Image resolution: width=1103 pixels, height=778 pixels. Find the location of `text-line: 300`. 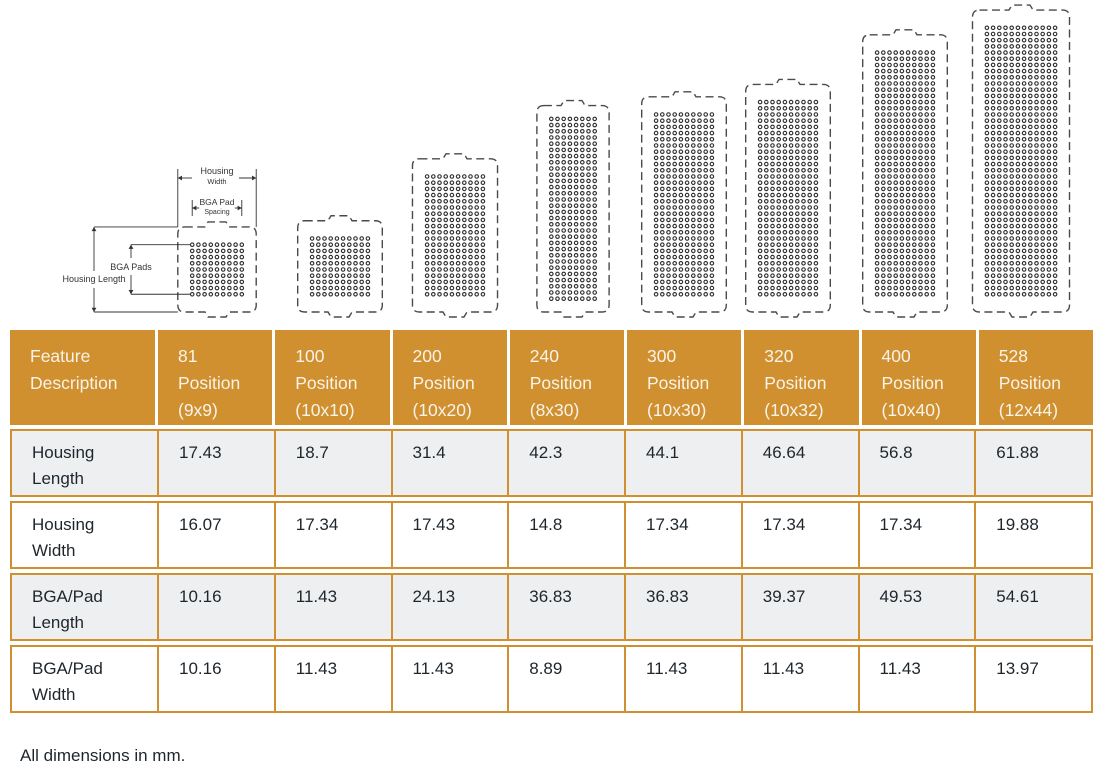

text-line: 300 is located at coordinates (662, 356).